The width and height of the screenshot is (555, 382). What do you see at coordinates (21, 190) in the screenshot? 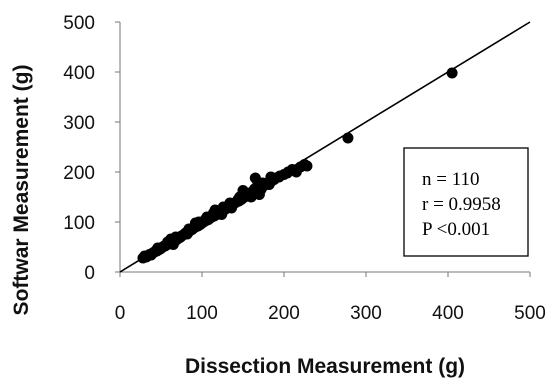
I see `y-axis-title: Softwar Measurement (g)` at bounding box center [21, 190].